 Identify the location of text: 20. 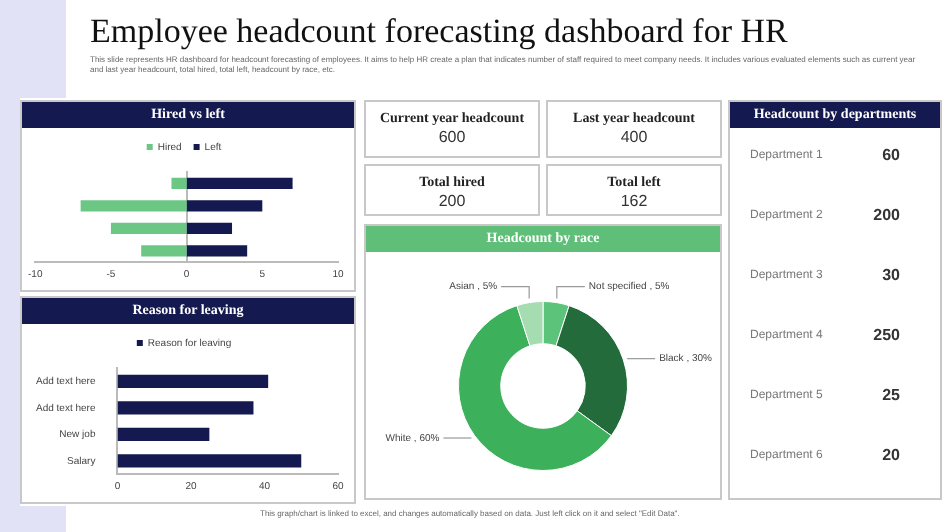
(891, 456).